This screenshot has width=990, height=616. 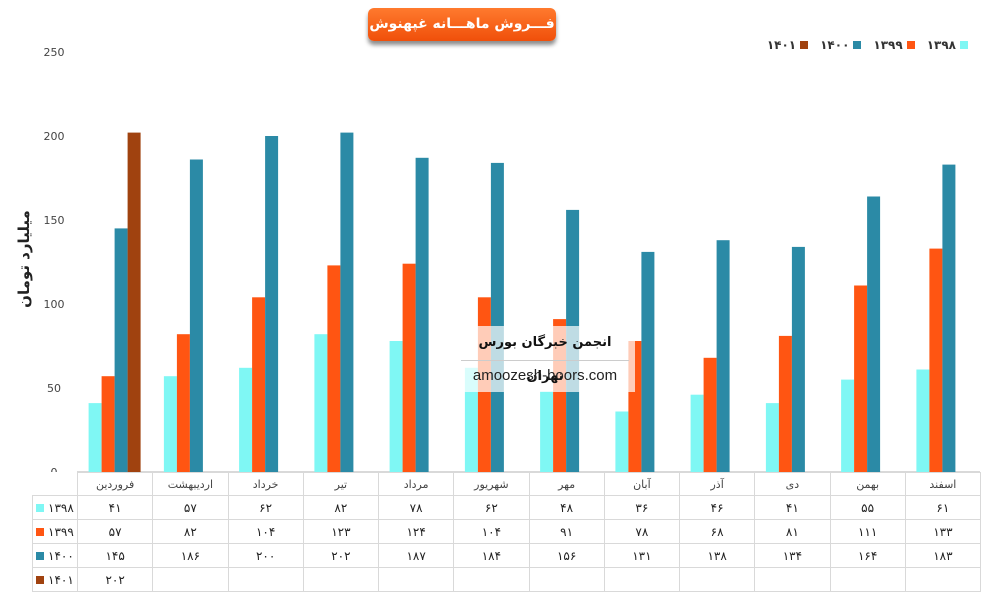 I want to click on chart-title: فـــروش ماهـــانه غپهنوش, so click(x=462, y=24).